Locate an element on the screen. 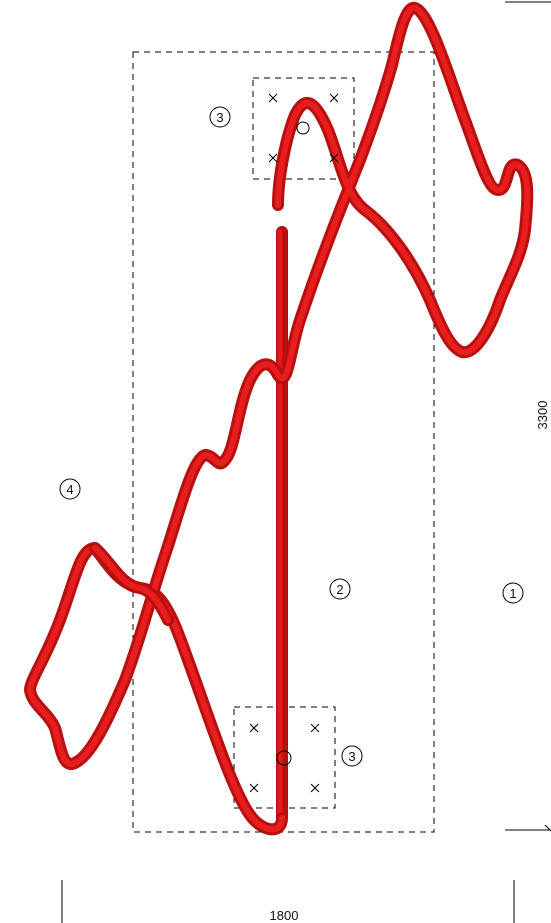 Image resolution: width=551 pixels, height=923 pixels. anchor-markers-top is located at coordinates (303, 128).